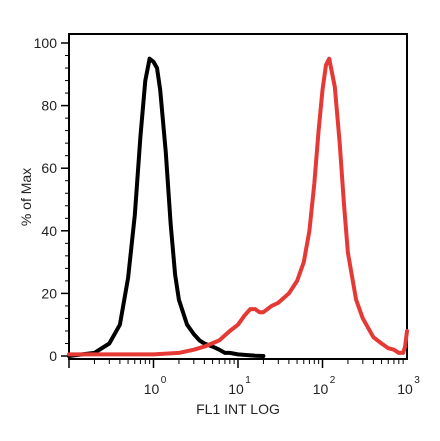 This screenshot has width=440, height=441. Describe the element at coordinates (46, 43) in the screenshot. I see `y-tick-label: 100` at that location.